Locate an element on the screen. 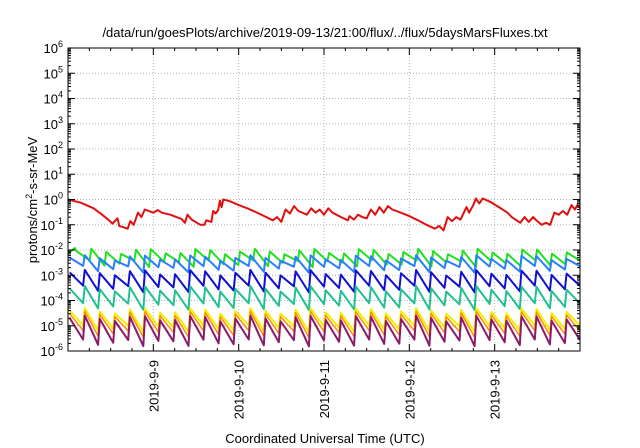  y-tick-label-exp: 3 is located at coordinates (60, 120).